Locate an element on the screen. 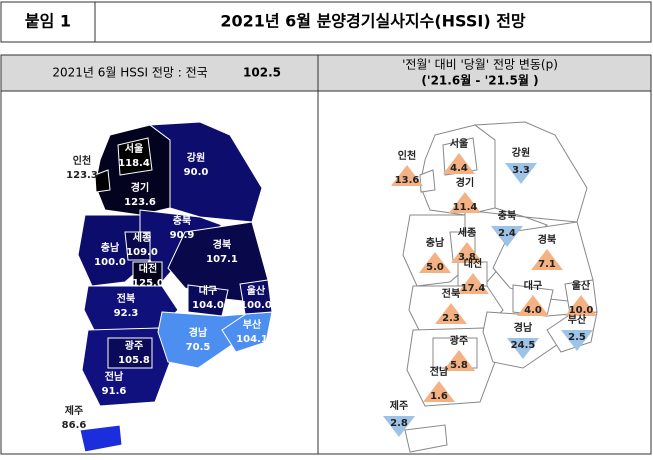  region-value: 105.8 is located at coordinates (134, 360).